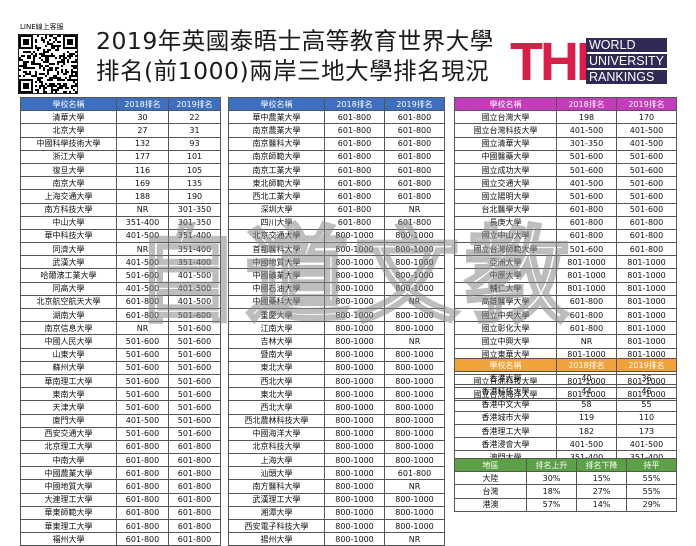 The height and width of the screenshot is (546, 696). I want to click on logo-line-world: WORLD, so click(627, 45).